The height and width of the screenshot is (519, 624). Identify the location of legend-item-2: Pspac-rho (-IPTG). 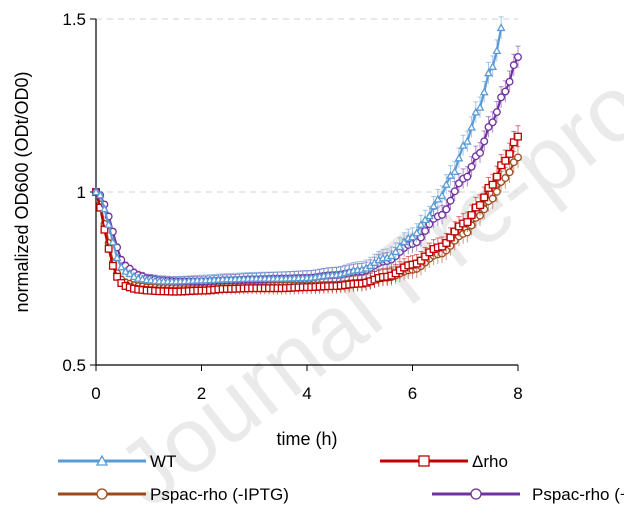
(173, 494).